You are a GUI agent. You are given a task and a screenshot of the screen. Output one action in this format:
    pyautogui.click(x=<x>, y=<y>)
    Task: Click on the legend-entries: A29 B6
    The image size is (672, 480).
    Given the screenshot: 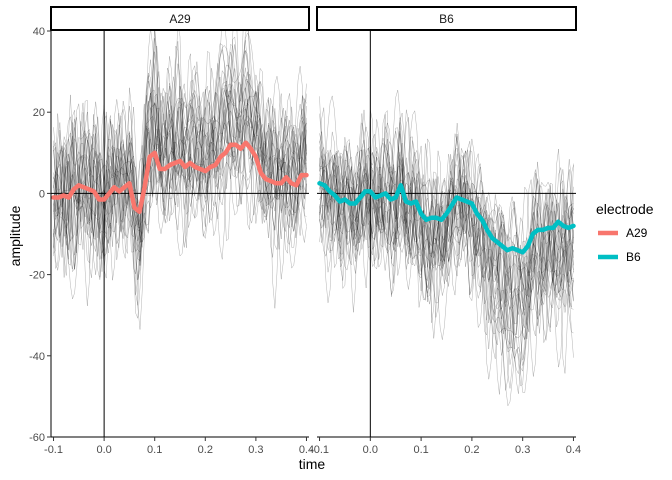 What is the action you would take?
    pyautogui.click(x=623, y=245)
    